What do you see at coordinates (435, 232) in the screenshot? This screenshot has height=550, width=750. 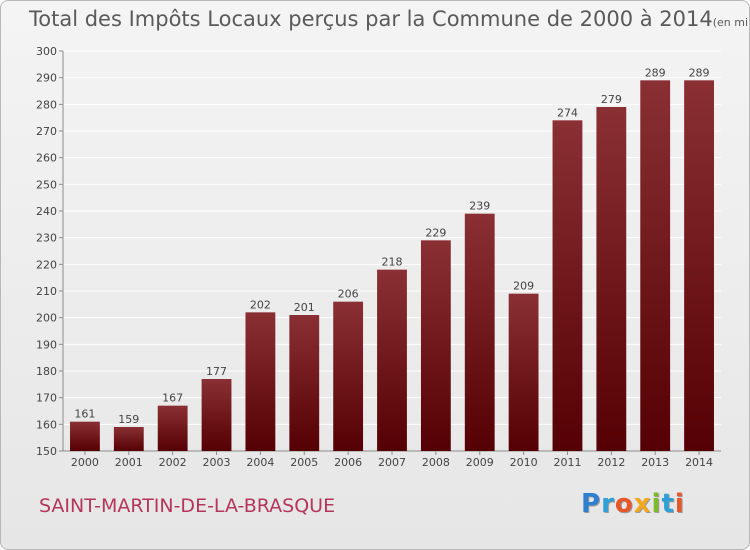 I see `value-label-2008: 229` at bounding box center [435, 232].